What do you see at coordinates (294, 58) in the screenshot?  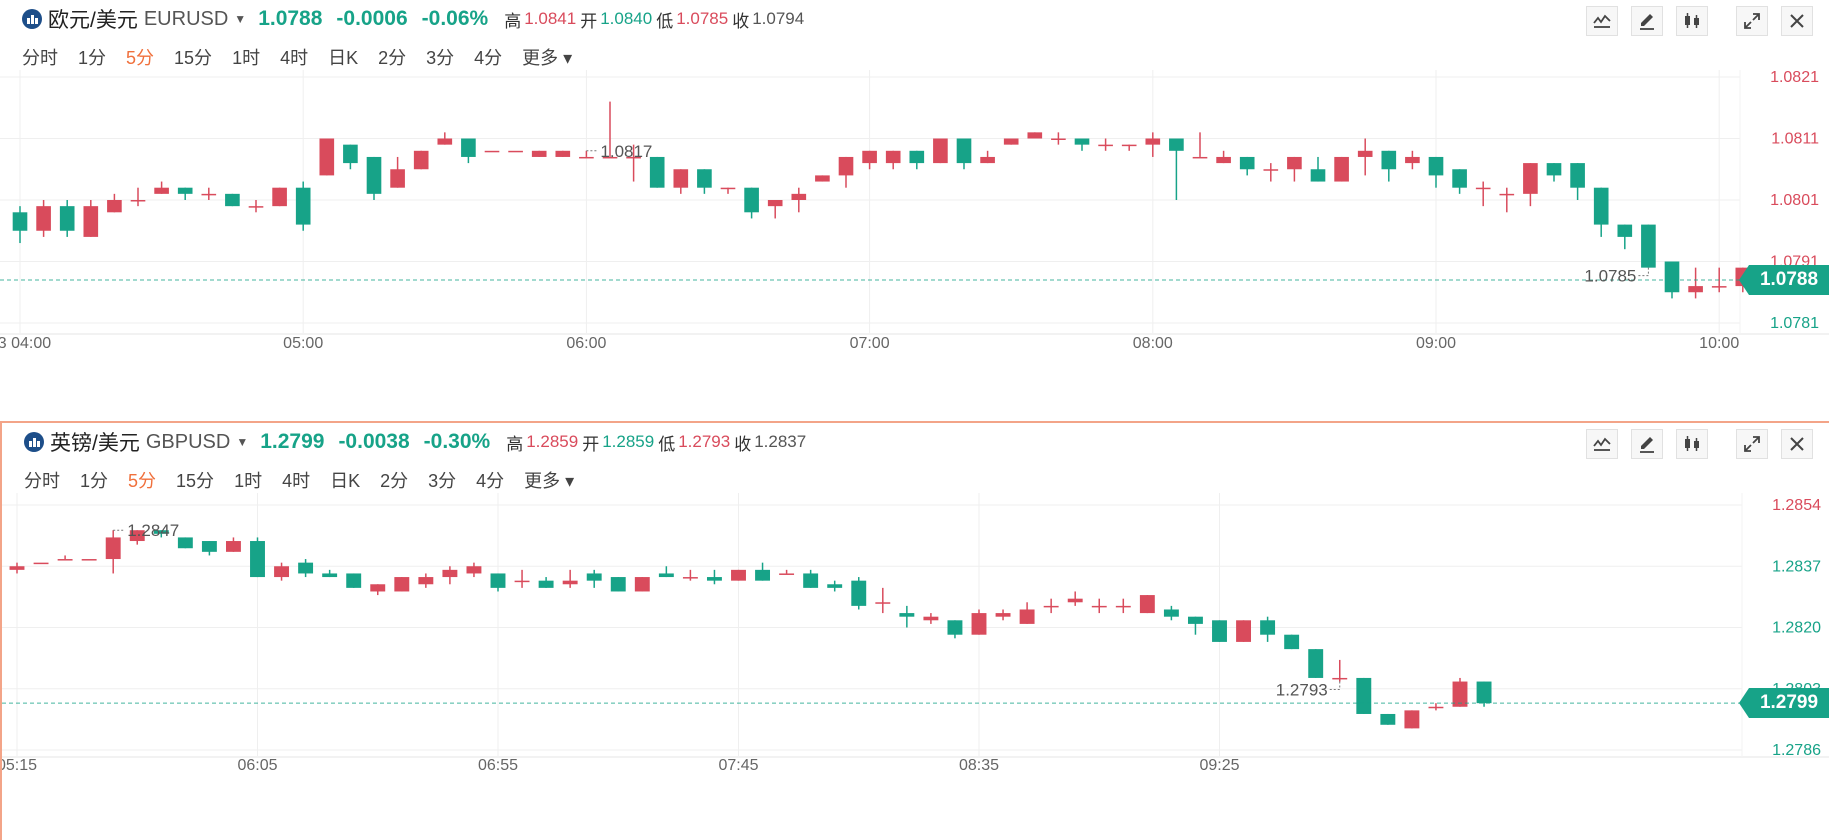 I see `timeframe-5: 4时` at bounding box center [294, 58].